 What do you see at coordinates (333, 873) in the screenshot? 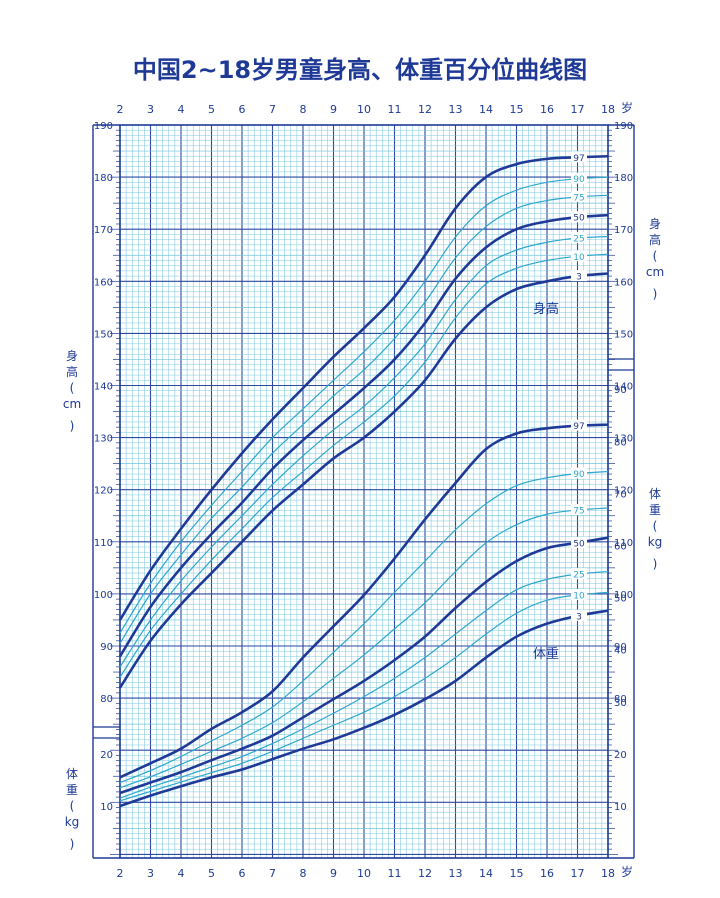
I see `x-tick-label-bottom: 9` at bounding box center [333, 873].